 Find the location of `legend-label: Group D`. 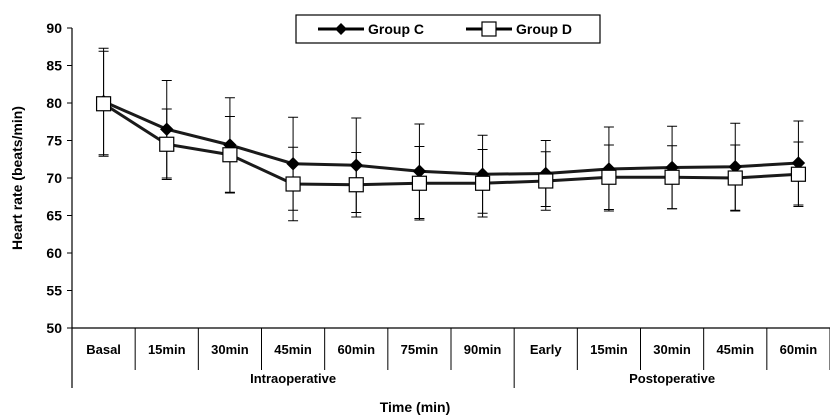

legend-label: Group D is located at coordinates (544, 29).